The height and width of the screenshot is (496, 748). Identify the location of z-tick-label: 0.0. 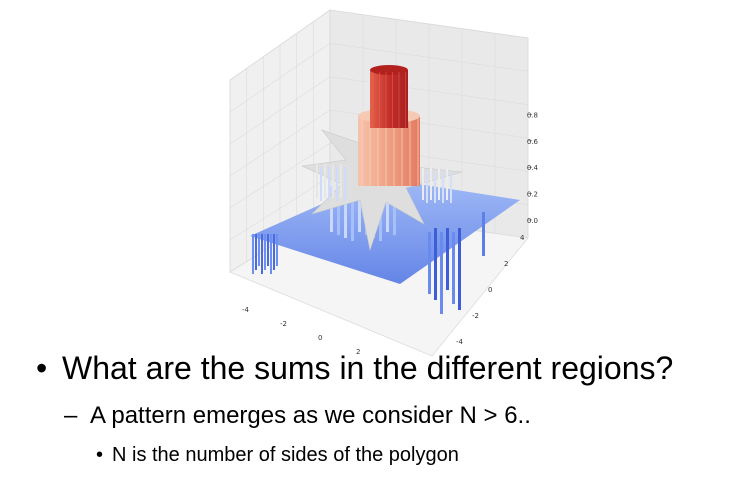
(532, 221).